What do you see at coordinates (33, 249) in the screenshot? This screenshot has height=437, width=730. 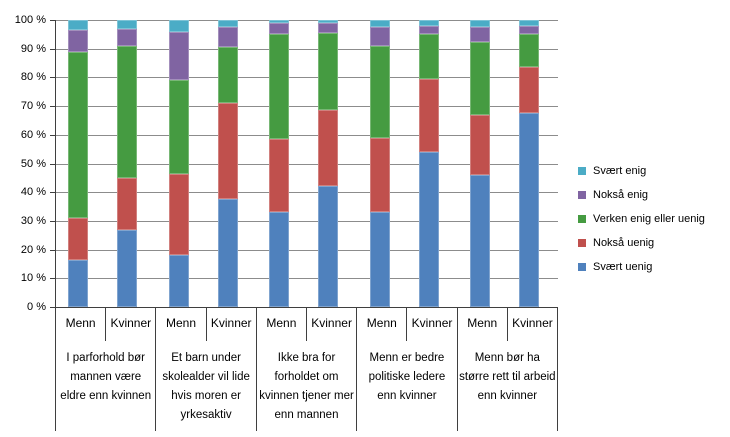 I see `y-axis-tick-label: 20 %` at bounding box center [33, 249].